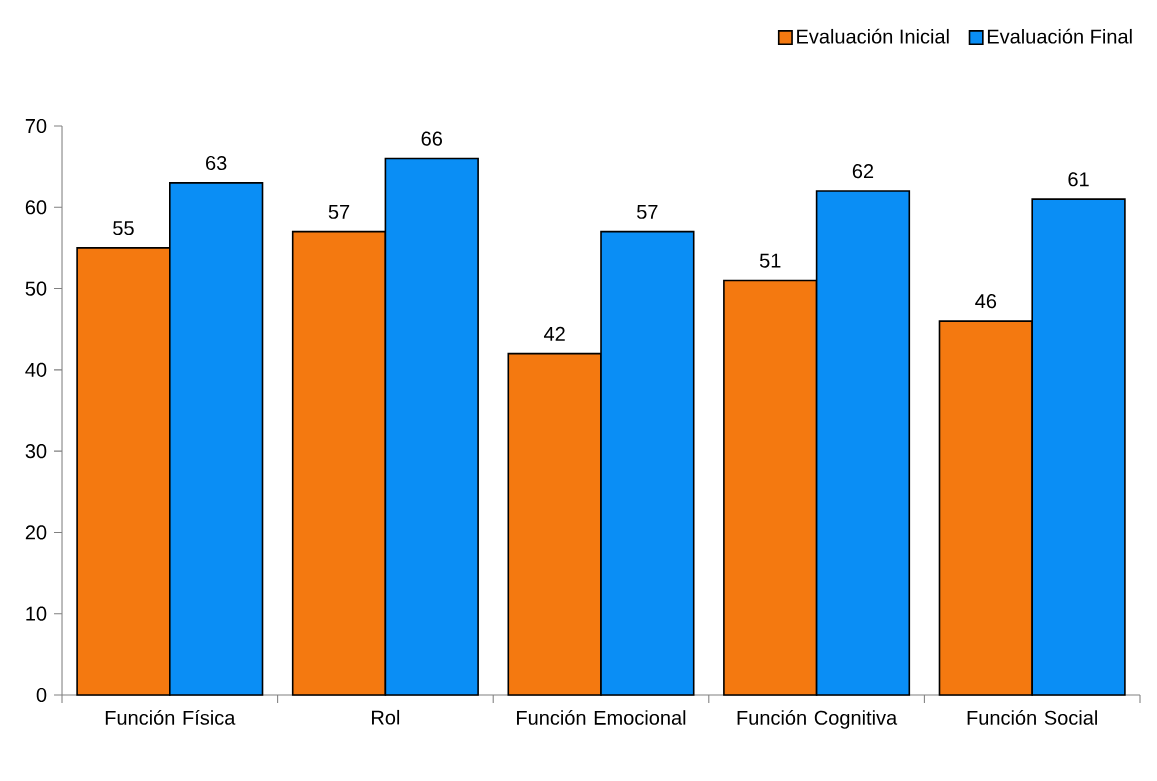 The height and width of the screenshot is (781, 1157). Describe the element at coordinates (817, 719) in the screenshot. I see `x-tick-label: Función Cognitiva` at that location.